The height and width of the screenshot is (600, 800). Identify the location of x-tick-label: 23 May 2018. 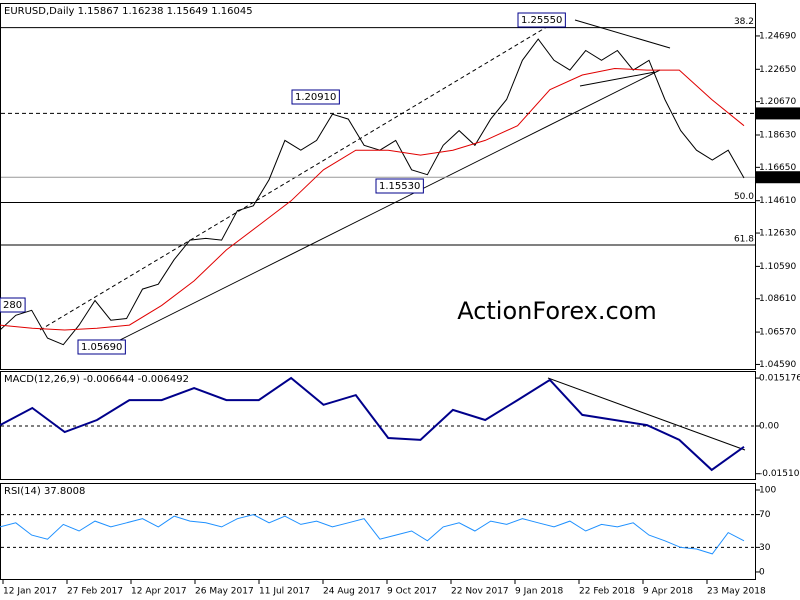
(736, 592).